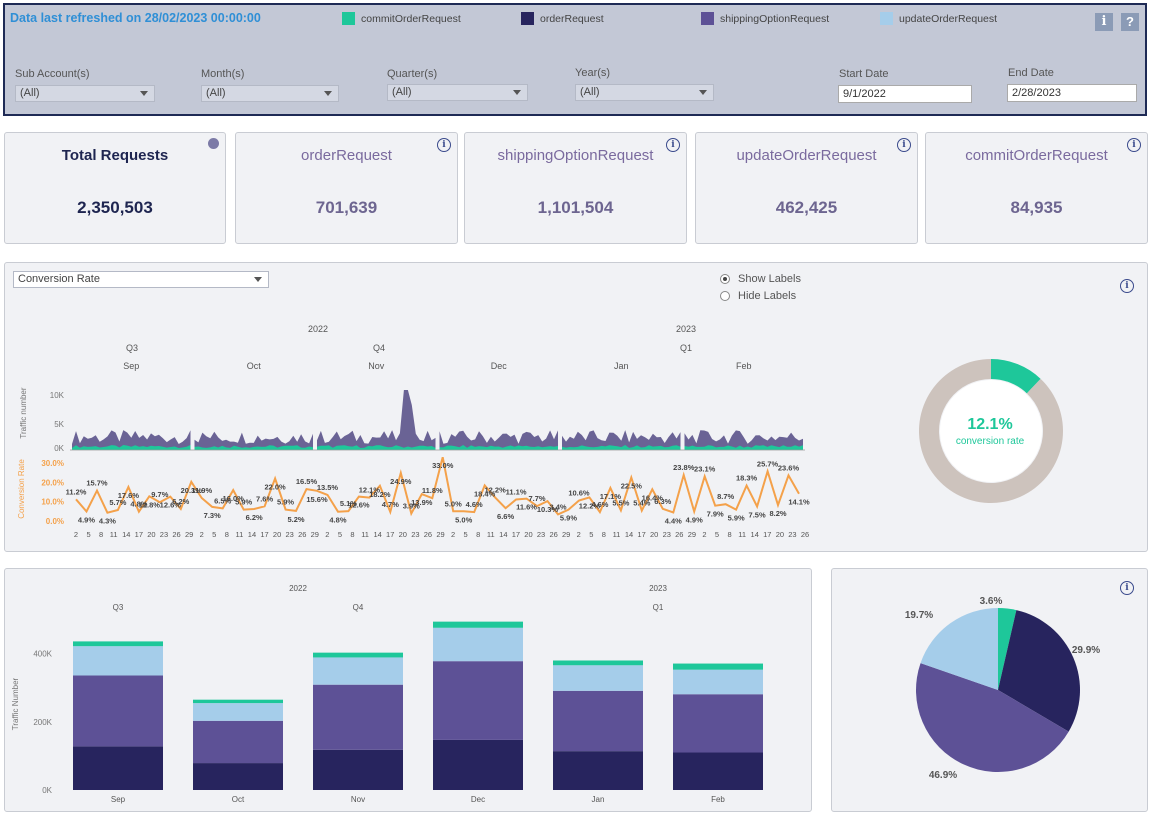  I want to click on day-tick: 8, so click(730, 534).